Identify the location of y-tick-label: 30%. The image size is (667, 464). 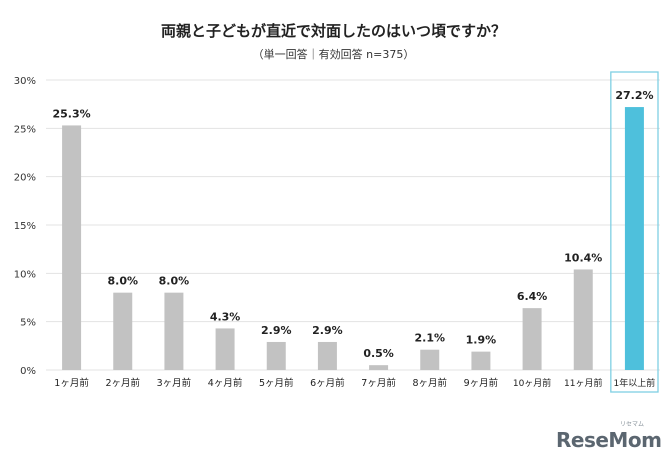
(25, 81).